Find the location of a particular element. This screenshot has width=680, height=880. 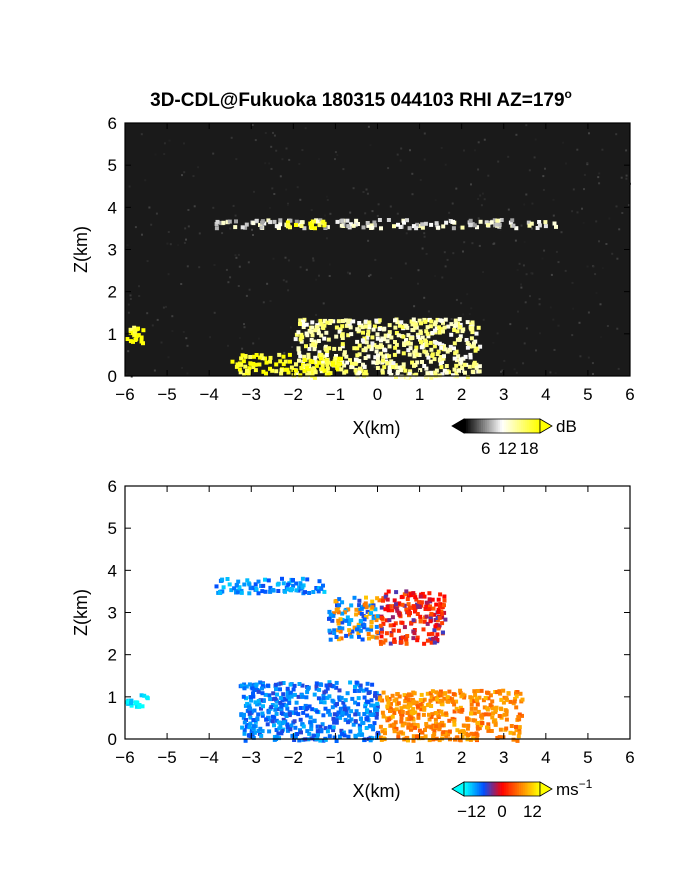

cloud_layer-cell is located at coordinates (436, 223).